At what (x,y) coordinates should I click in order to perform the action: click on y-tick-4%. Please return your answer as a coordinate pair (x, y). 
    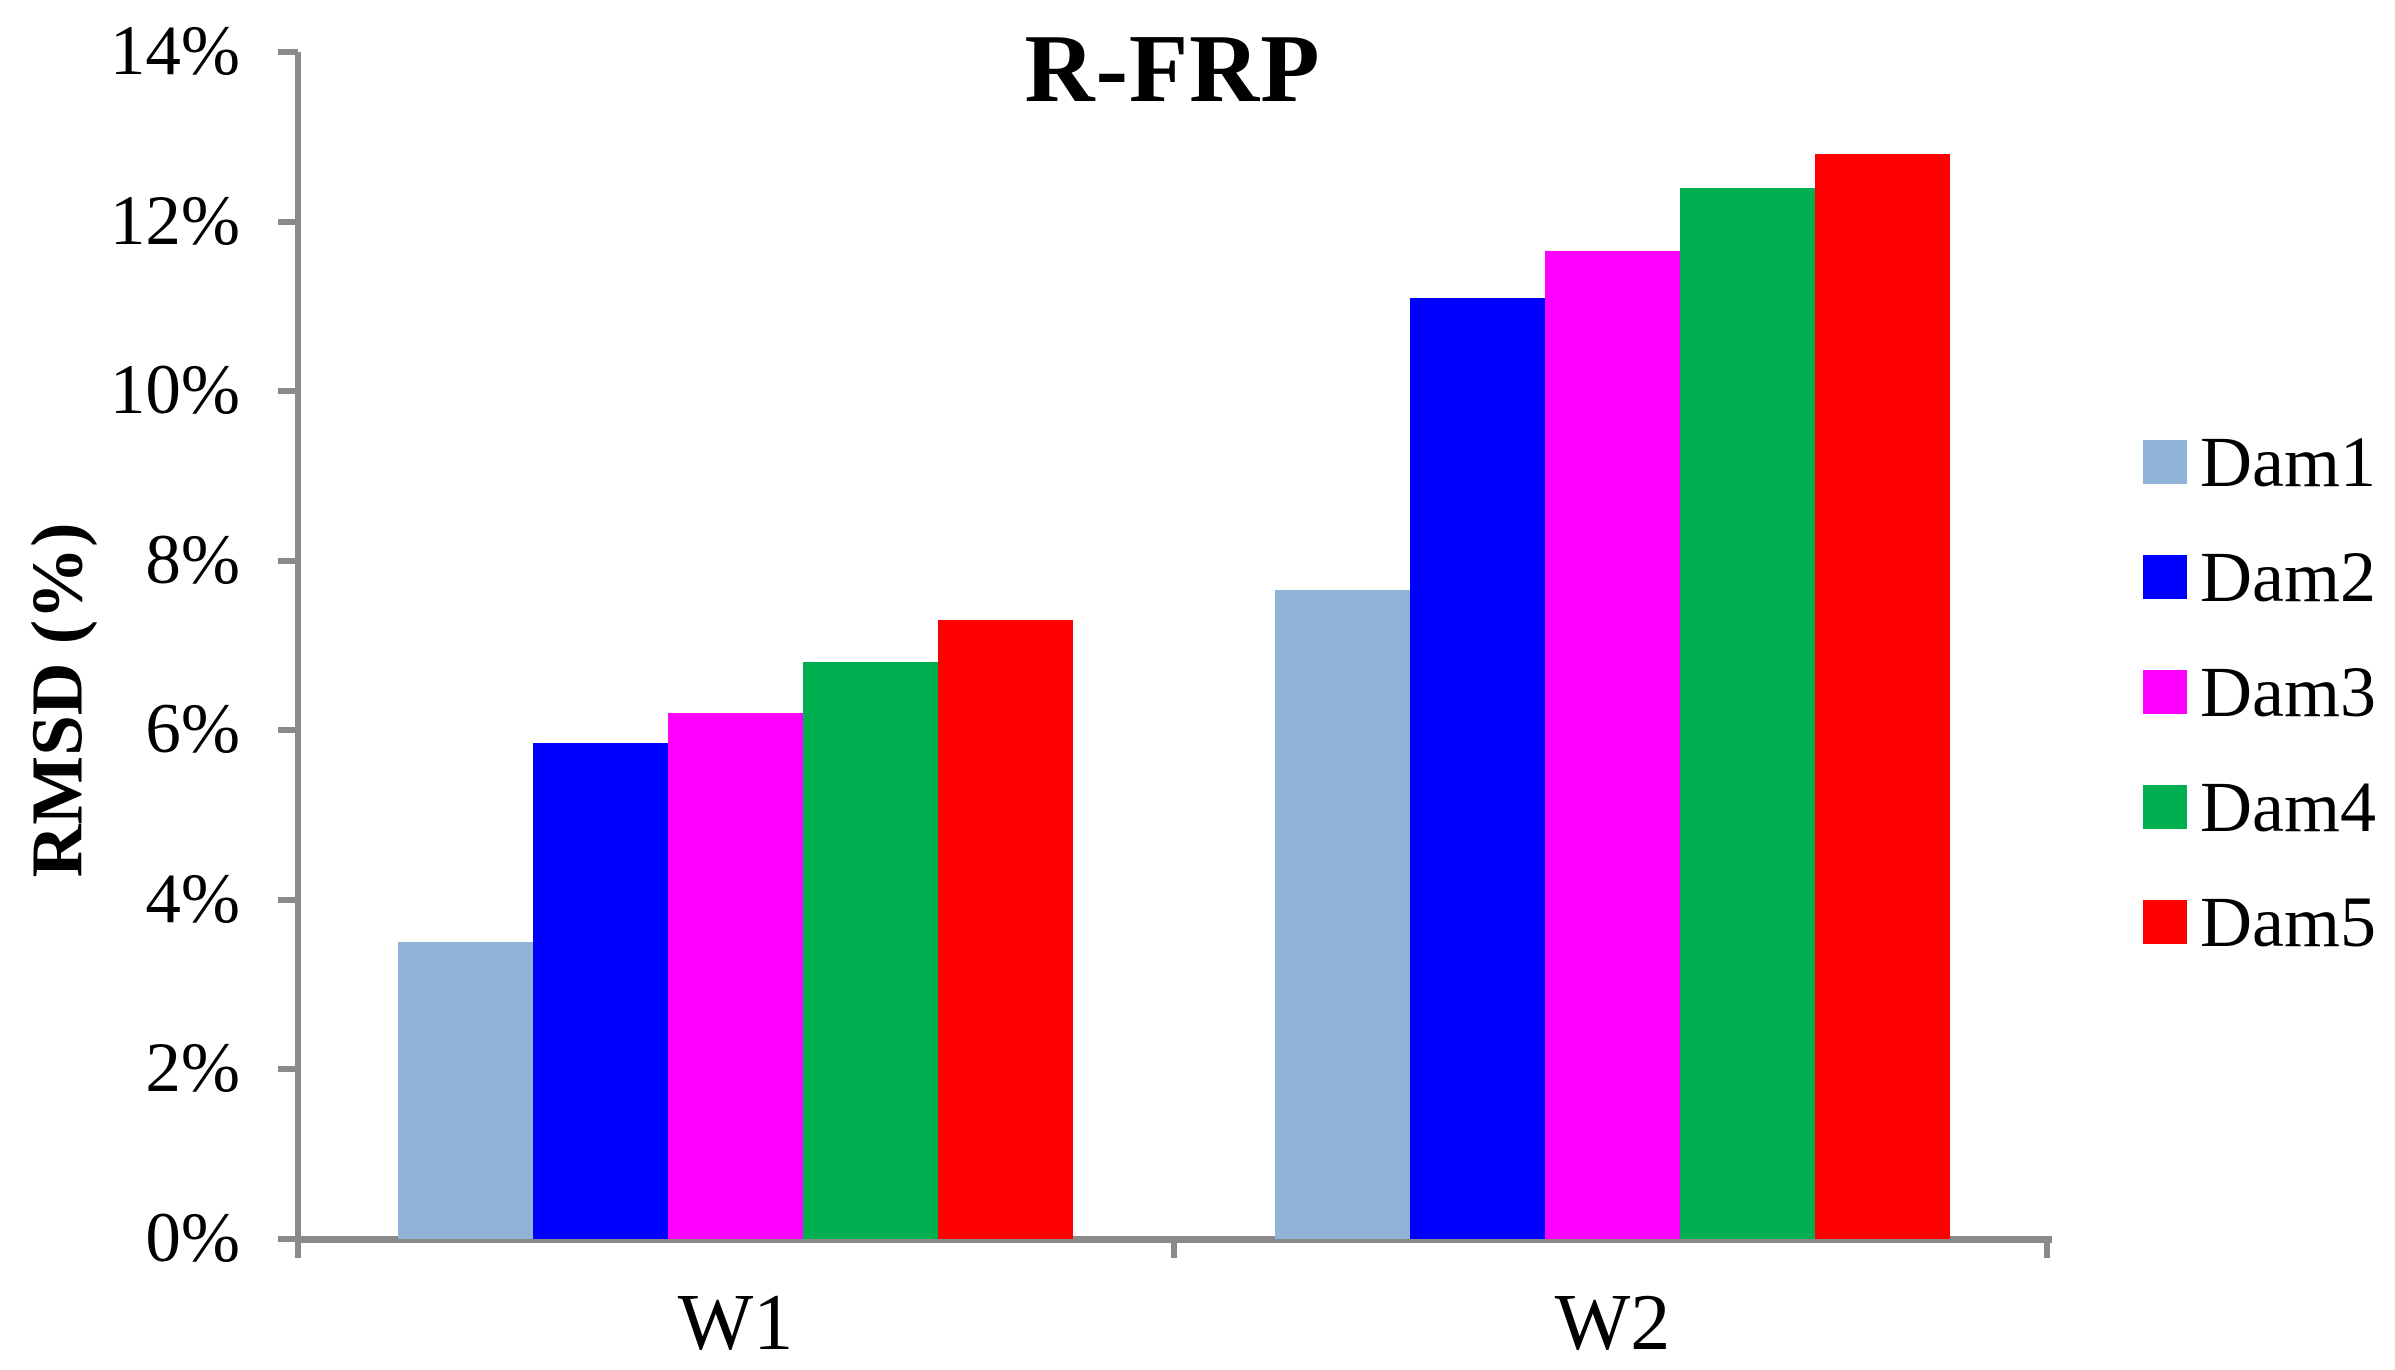
    Looking at the image, I should click on (288, 899).